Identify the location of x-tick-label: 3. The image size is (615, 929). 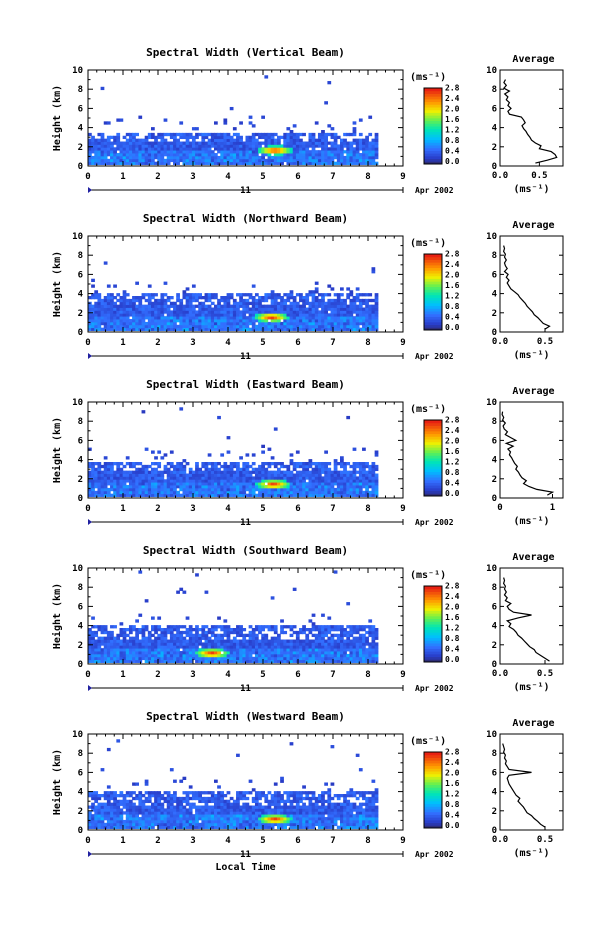
(192, 509).